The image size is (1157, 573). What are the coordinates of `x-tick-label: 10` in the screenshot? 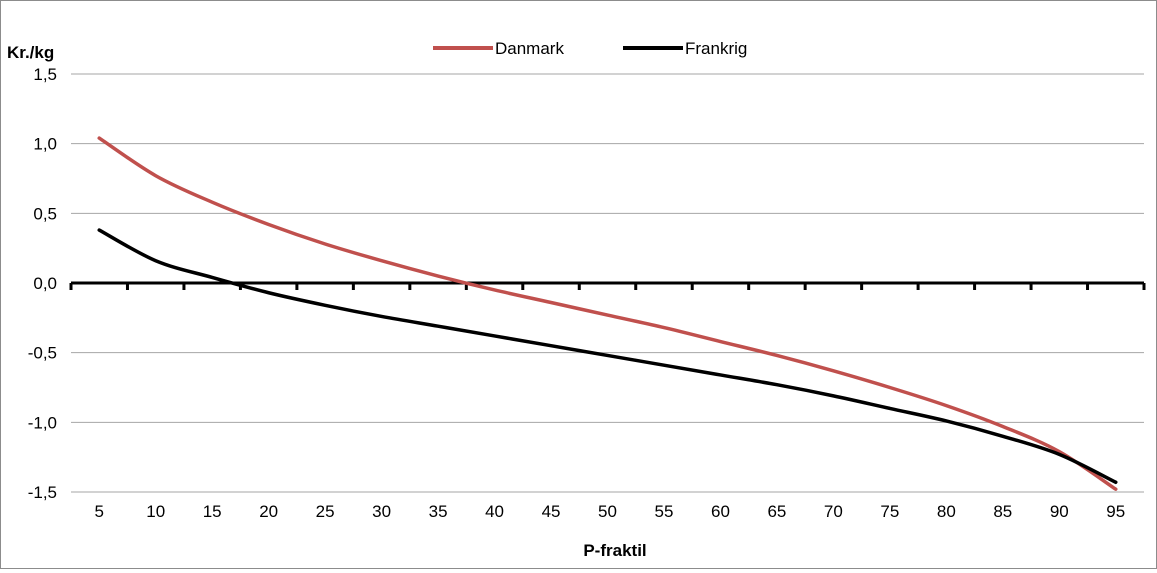 It's located at (155, 511).